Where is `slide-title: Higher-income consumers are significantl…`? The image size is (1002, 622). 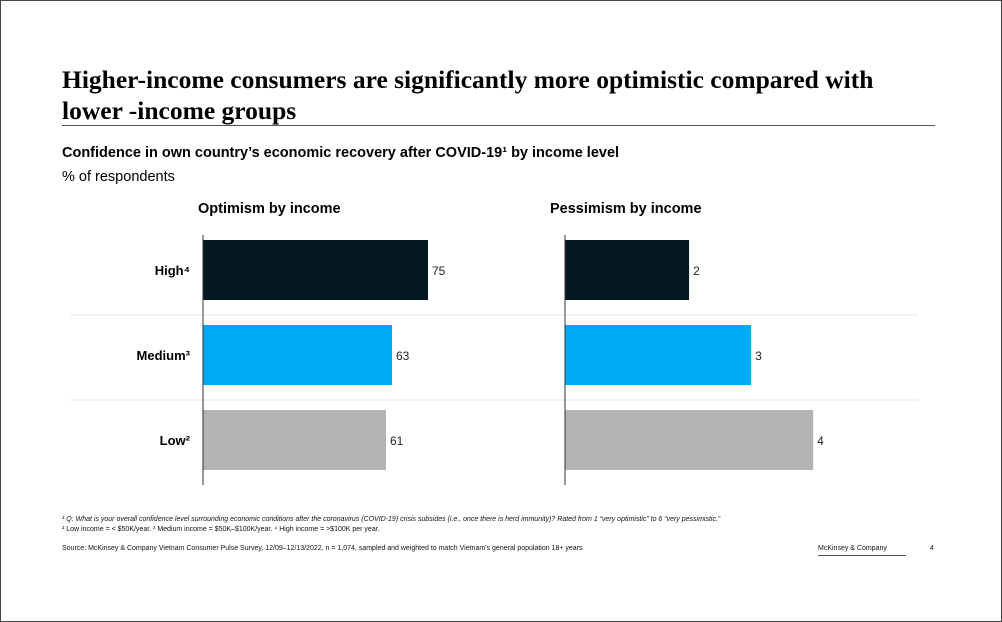 slide-title: Higher-income consumers are significantl… is located at coordinates (468, 95).